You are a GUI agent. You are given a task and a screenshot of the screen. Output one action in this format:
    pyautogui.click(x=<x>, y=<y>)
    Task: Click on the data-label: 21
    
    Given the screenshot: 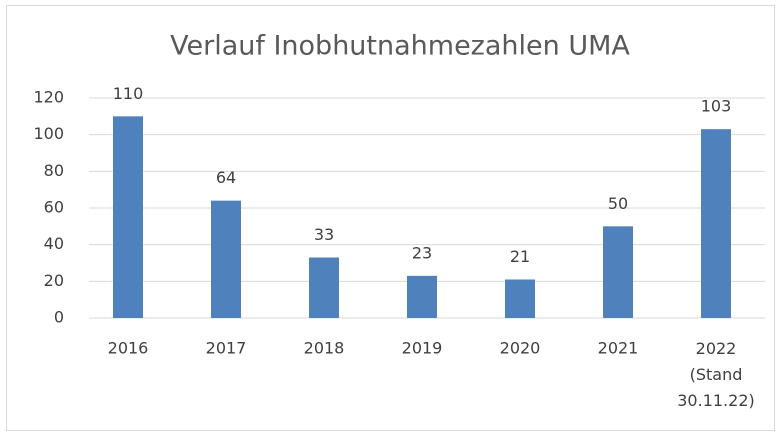 What is the action you would take?
    pyautogui.click(x=520, y=256)
    